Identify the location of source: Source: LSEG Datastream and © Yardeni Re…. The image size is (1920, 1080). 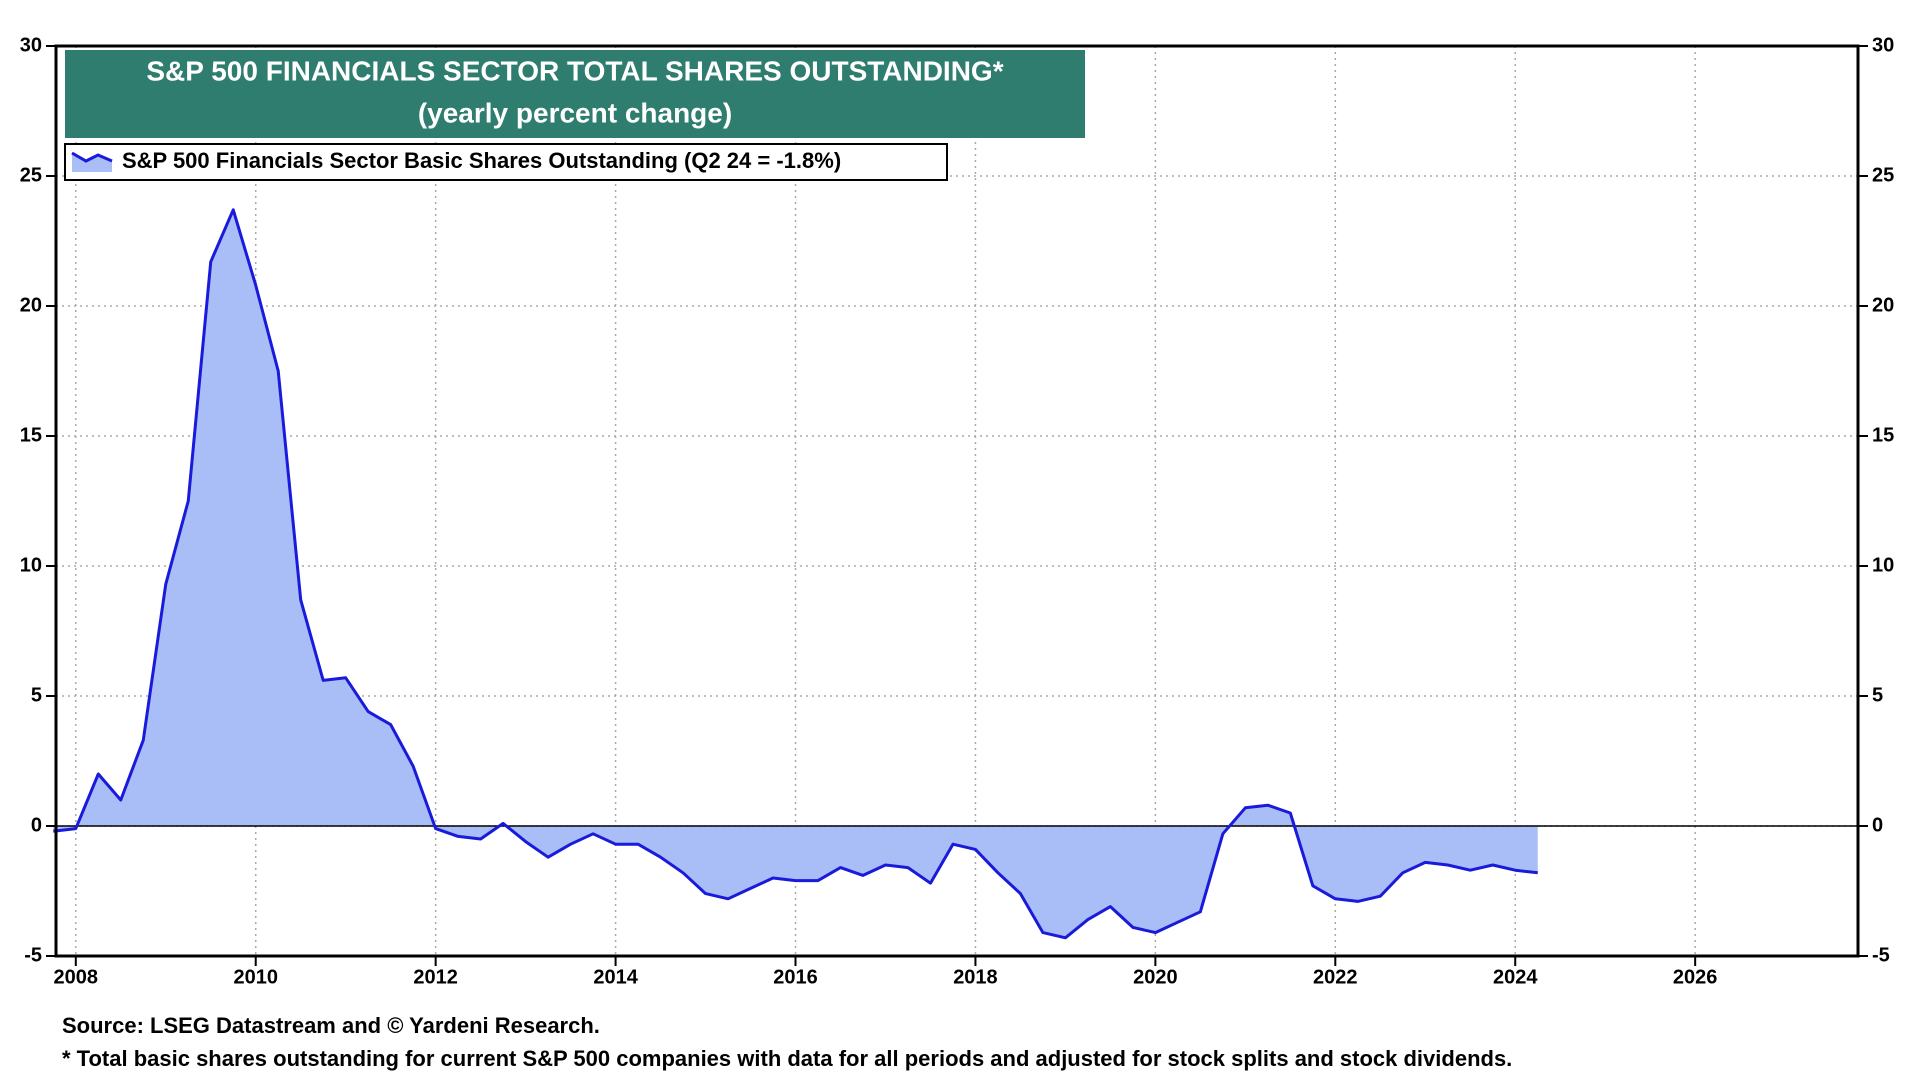
(331, 1025).